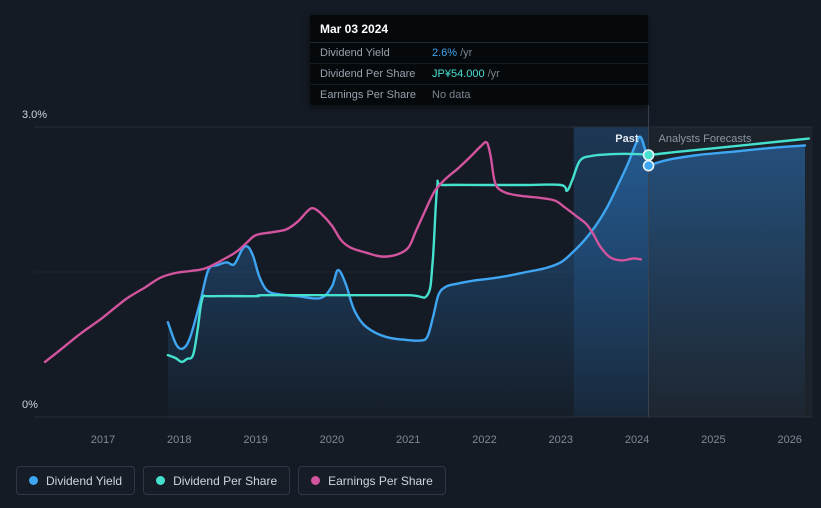  Describe the element at coordinates (34, 115) in the screenshot. I see `y-axis-label: 3.0%` at that location.